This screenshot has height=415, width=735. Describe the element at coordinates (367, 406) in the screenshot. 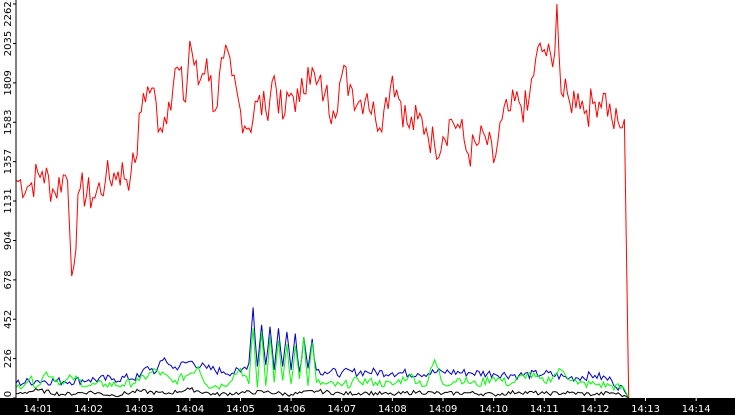

I see `x-axis-band` at that location.